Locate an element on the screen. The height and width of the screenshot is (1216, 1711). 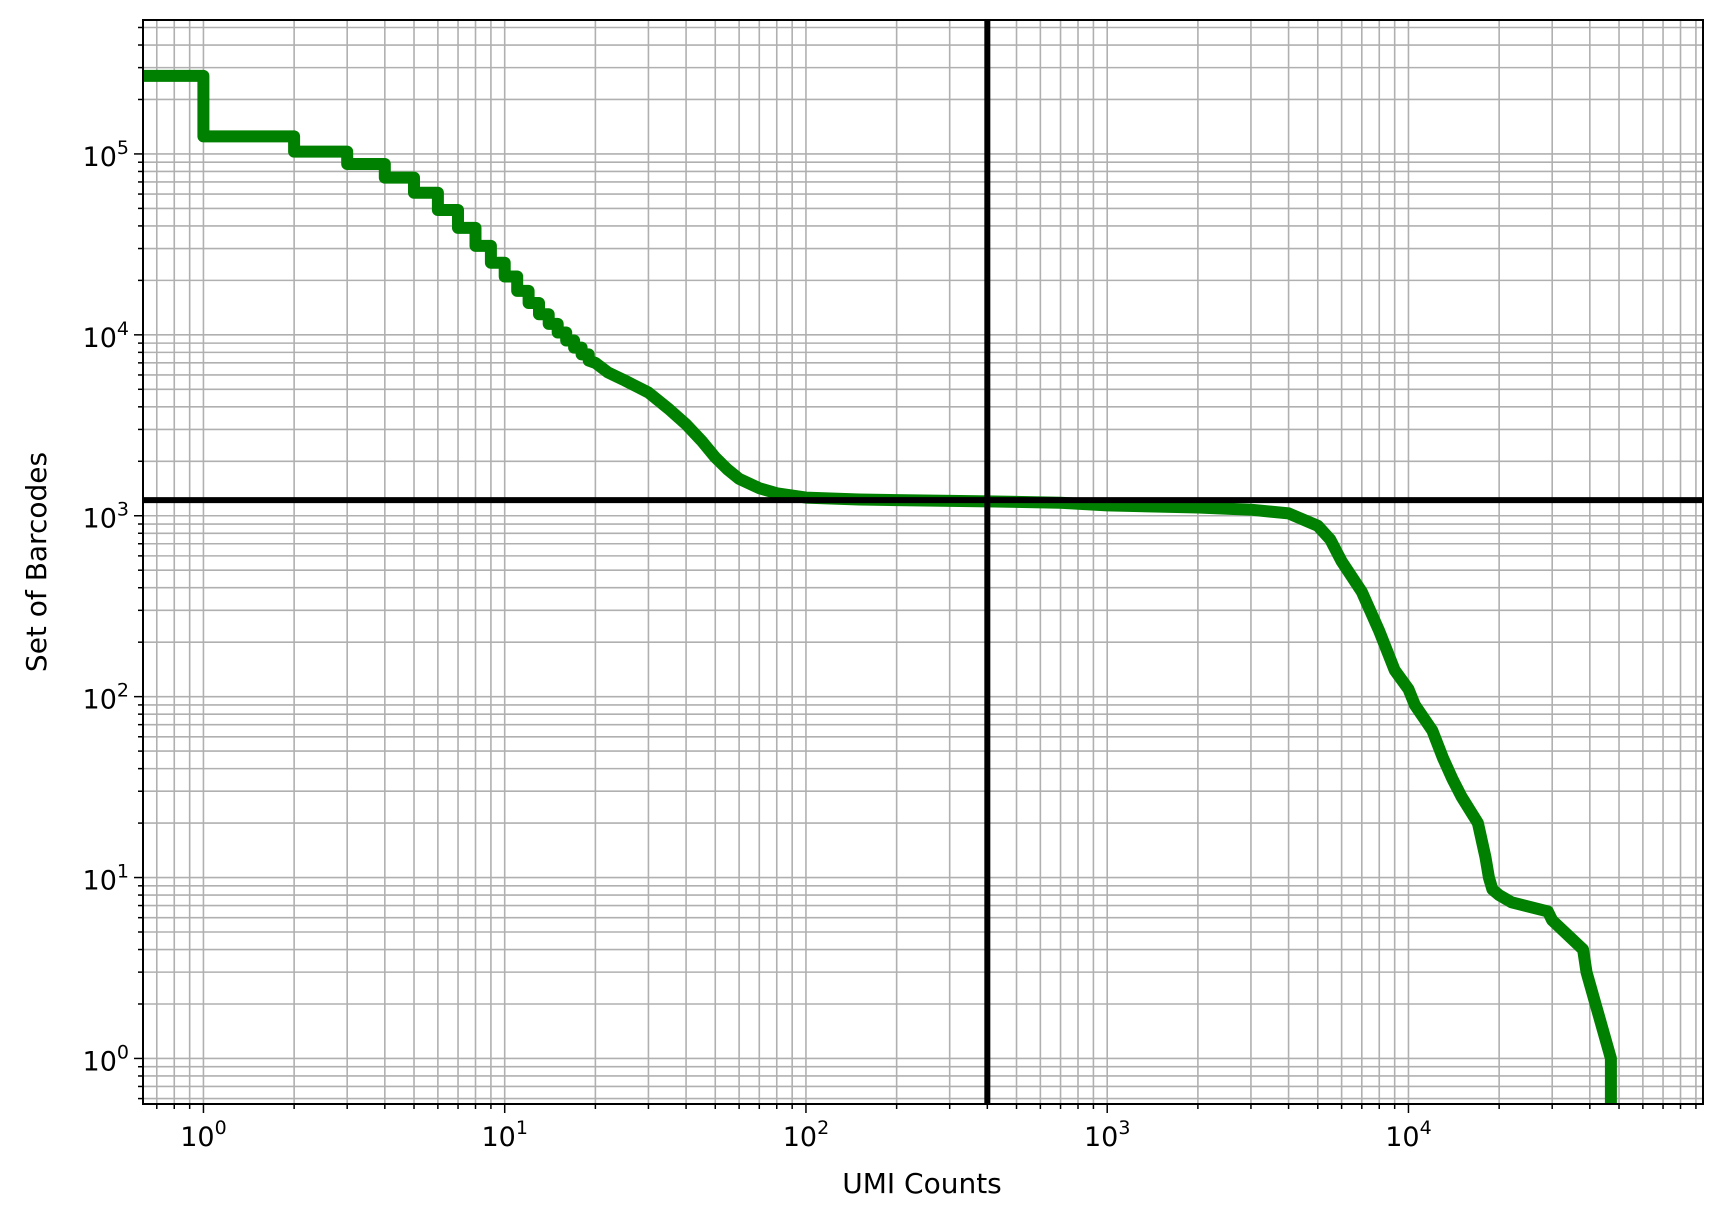
y-tick-label: 10⁵ is located at coordinates (106, 155).